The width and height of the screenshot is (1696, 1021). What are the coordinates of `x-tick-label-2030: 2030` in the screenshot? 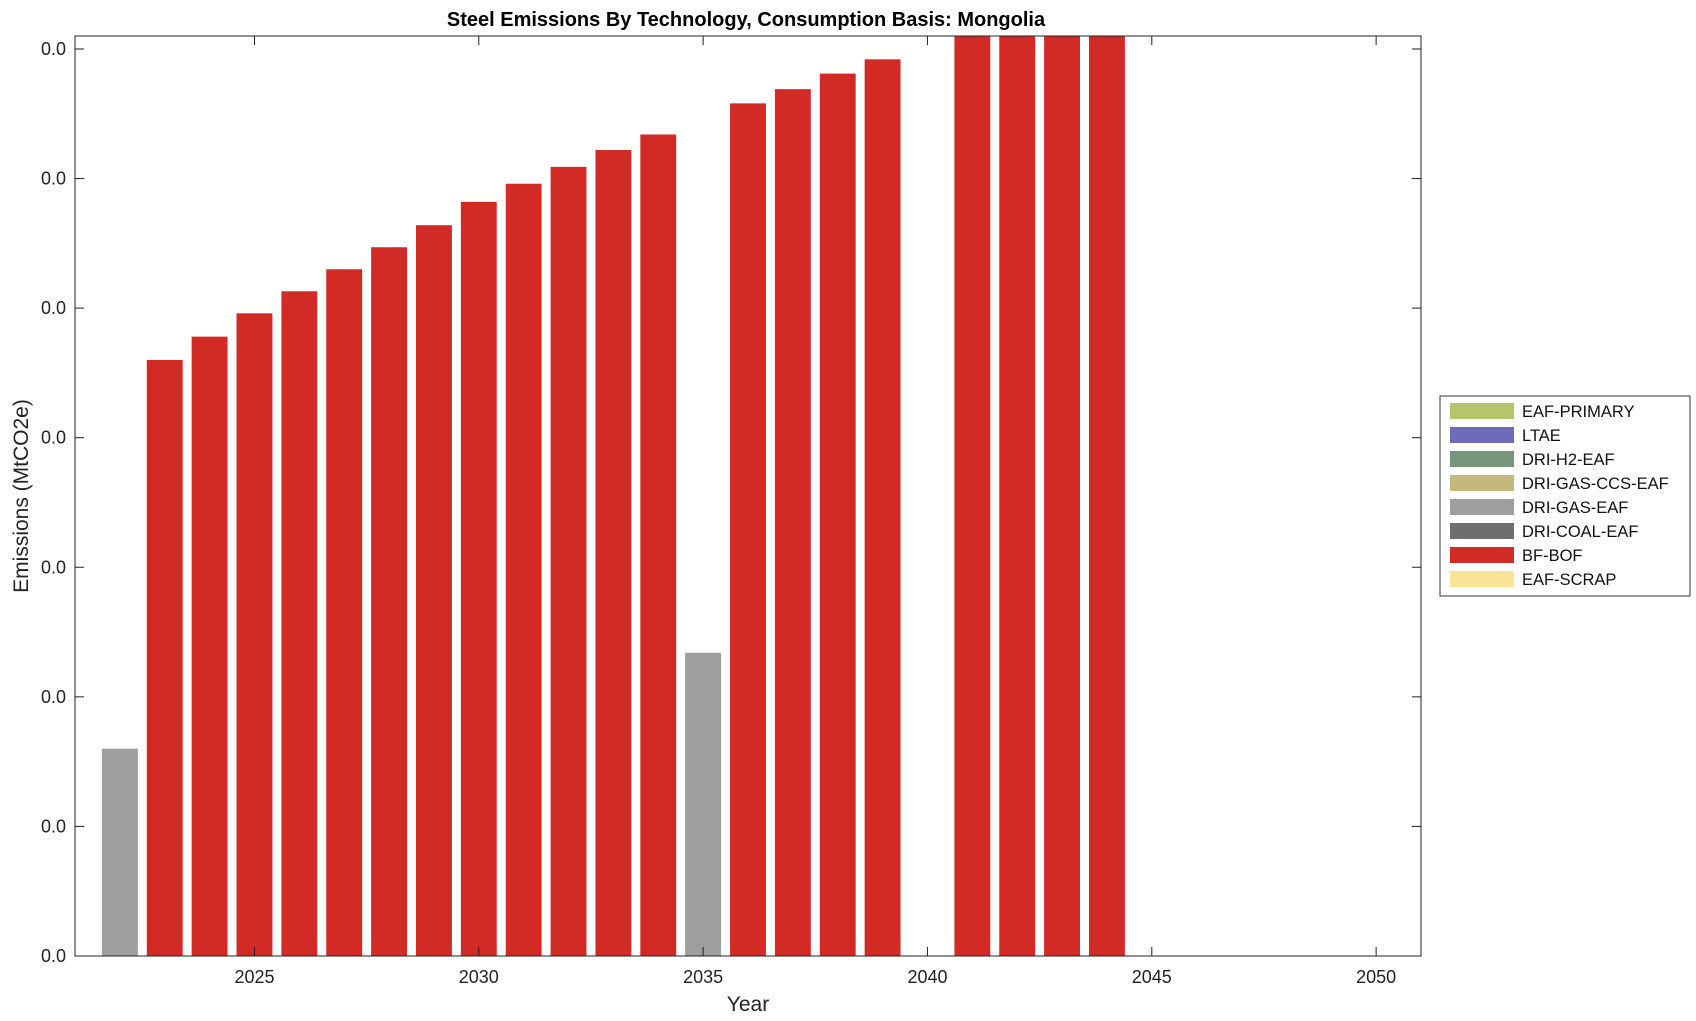 It's located at (479, 977).